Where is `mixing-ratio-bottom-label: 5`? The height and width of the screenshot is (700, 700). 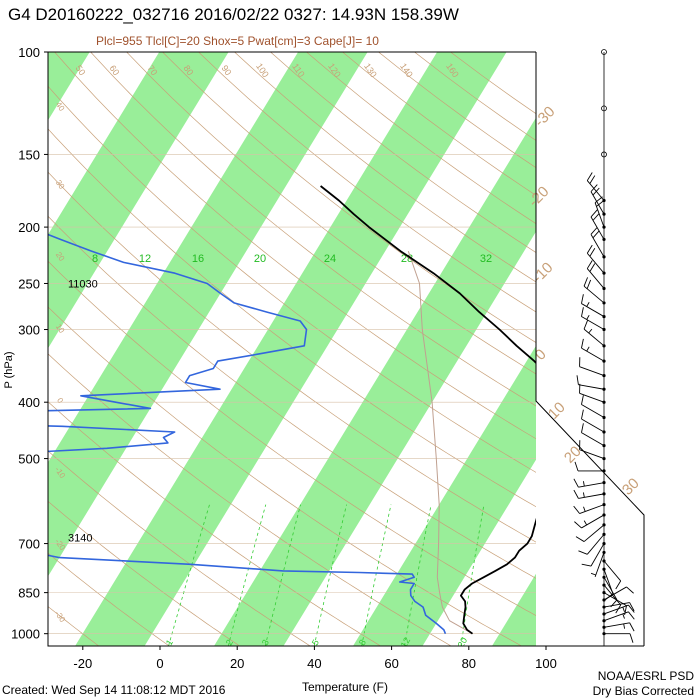
mixing-ratio-bottom-label: 5 is located at coordinates (315, 642).